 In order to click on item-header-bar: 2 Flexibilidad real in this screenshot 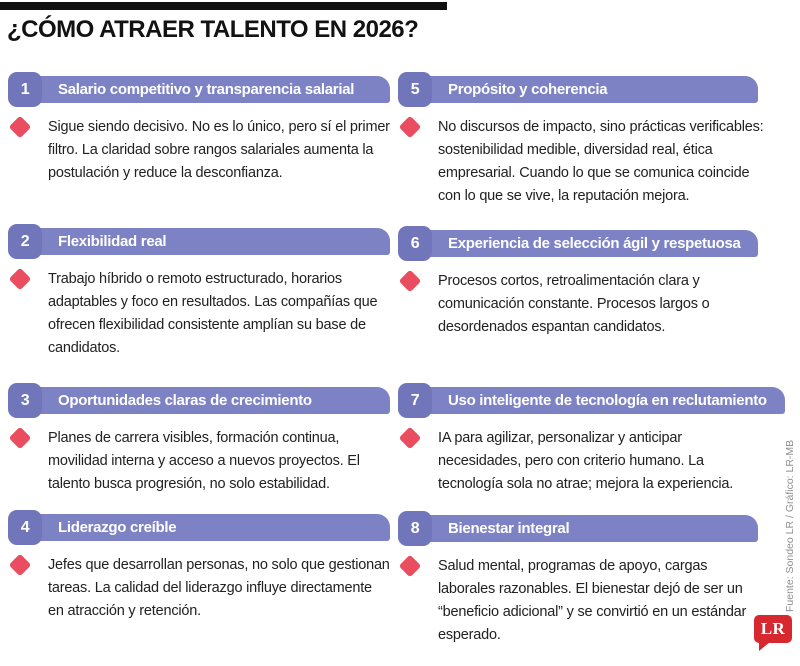, I will do `click(199, 241)`.